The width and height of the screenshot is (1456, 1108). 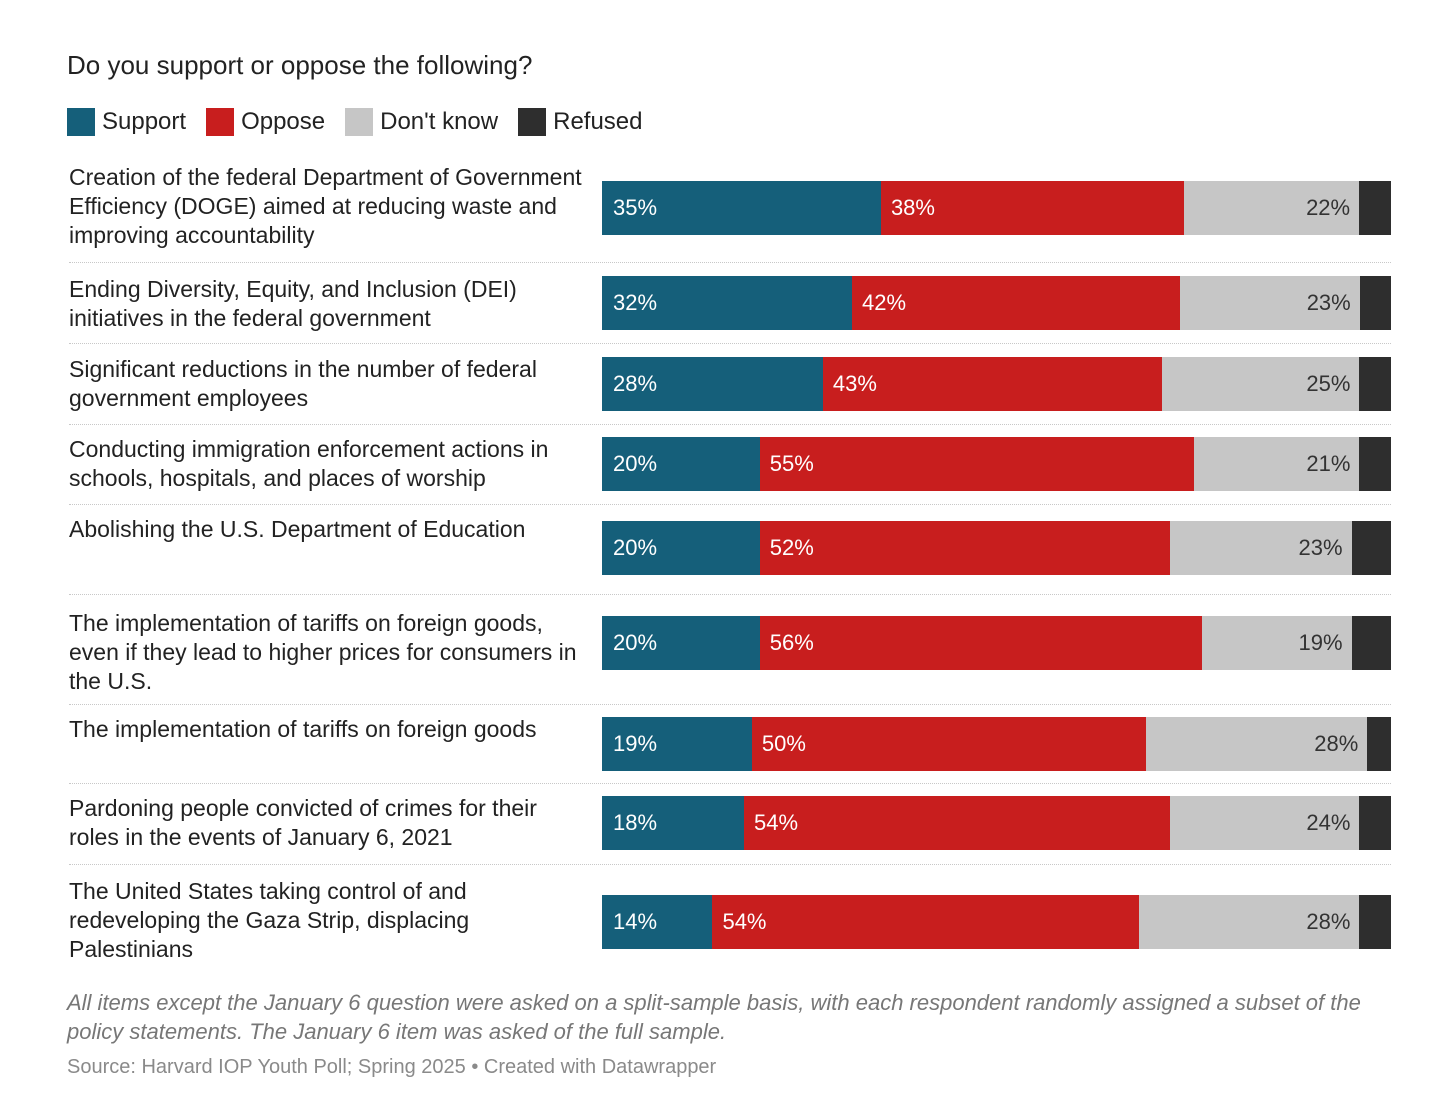 What do you see at coordinates (783, 743) in the screenshot?
I see `data-label: 50%` at bounding box center [783, 743].